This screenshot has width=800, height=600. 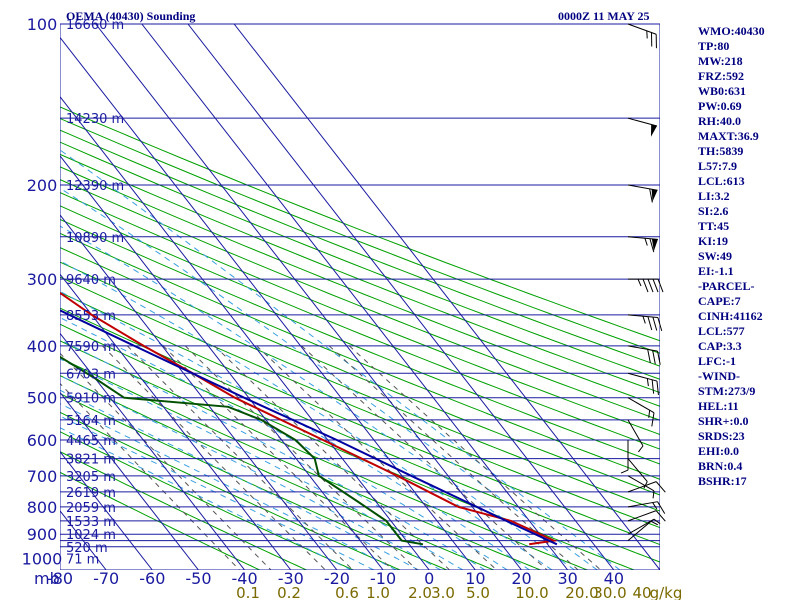 I want to click on index-item: EI:-1.1, so click(x=716, y=271).